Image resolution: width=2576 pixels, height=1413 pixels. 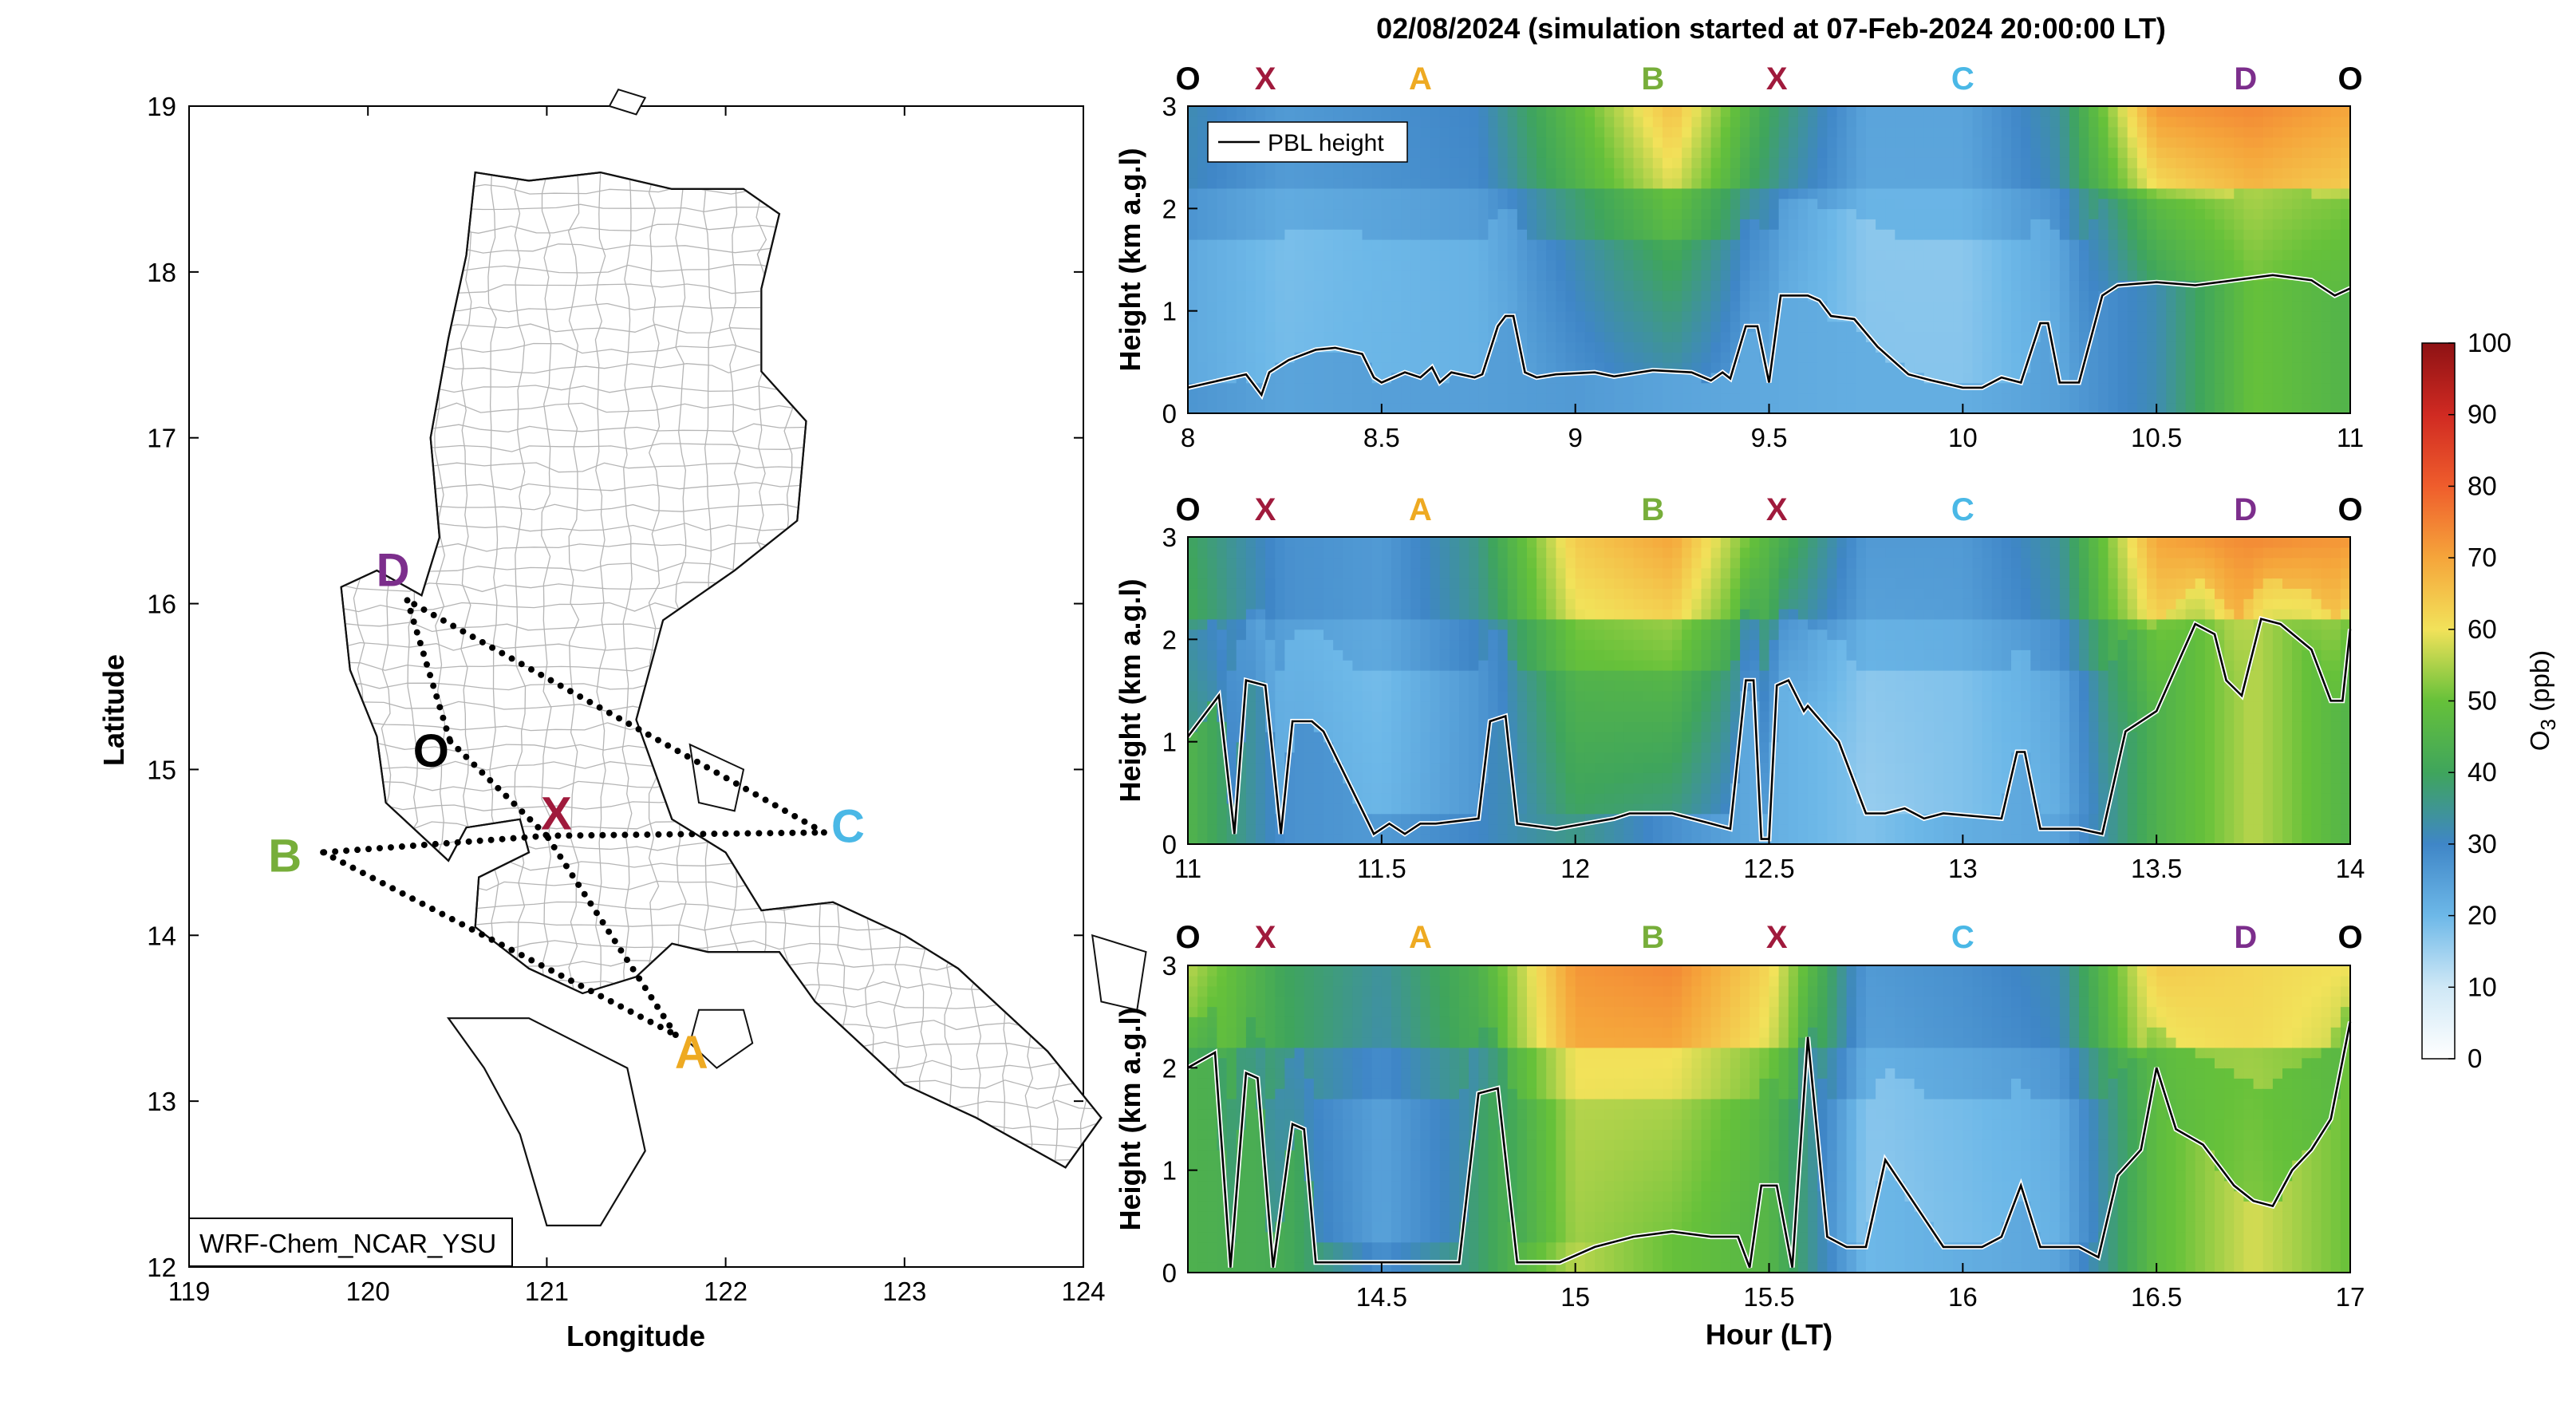 What do you see at coordinates (499, 943) in the screenshot?
I see `route-segment-B-A` at bounding box center [499, 943].